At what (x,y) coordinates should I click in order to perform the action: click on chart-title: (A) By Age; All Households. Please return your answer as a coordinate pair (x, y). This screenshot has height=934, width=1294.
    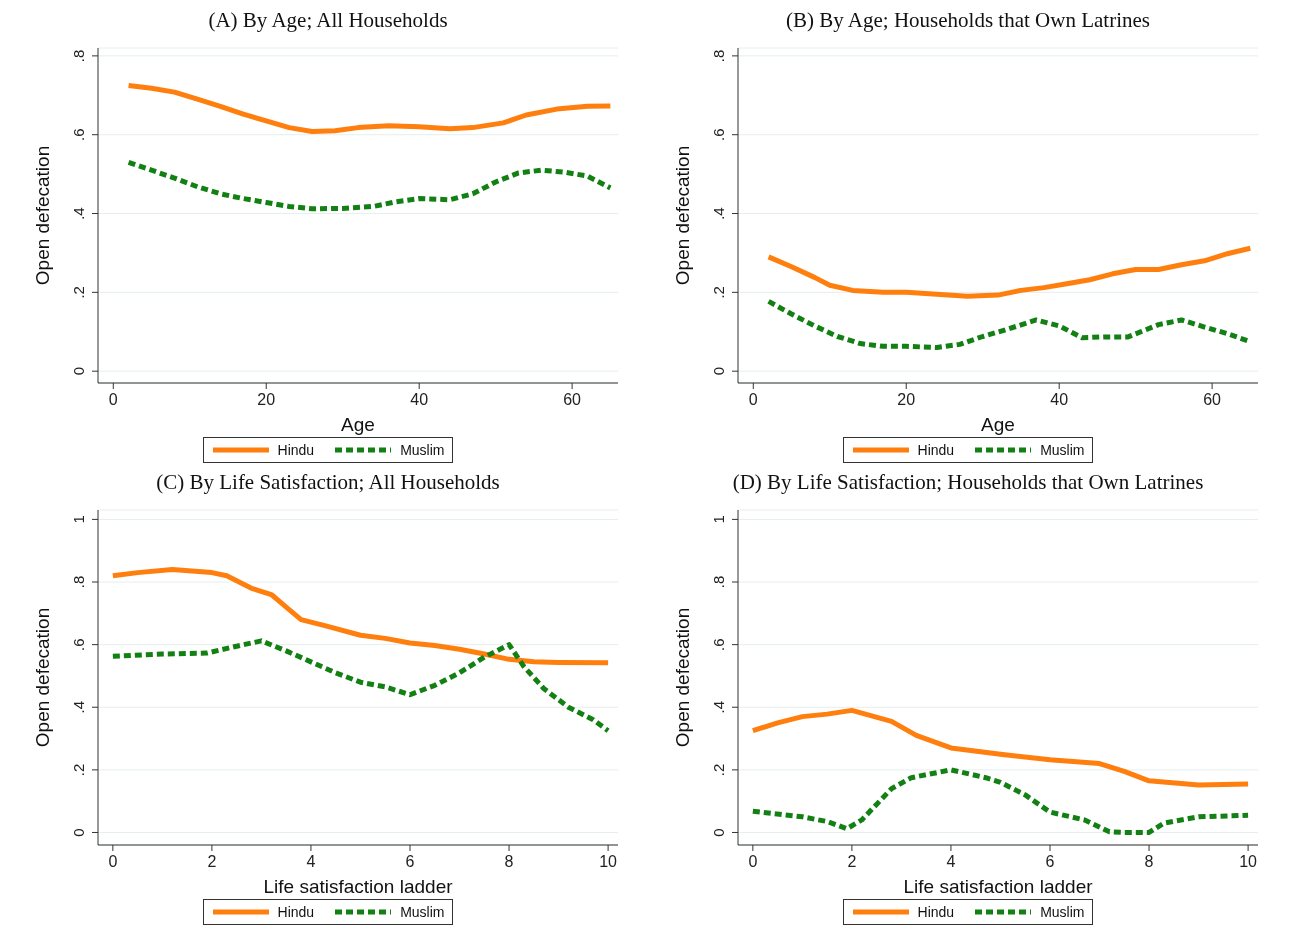
    Looking at the image, I should click on (328, 21).